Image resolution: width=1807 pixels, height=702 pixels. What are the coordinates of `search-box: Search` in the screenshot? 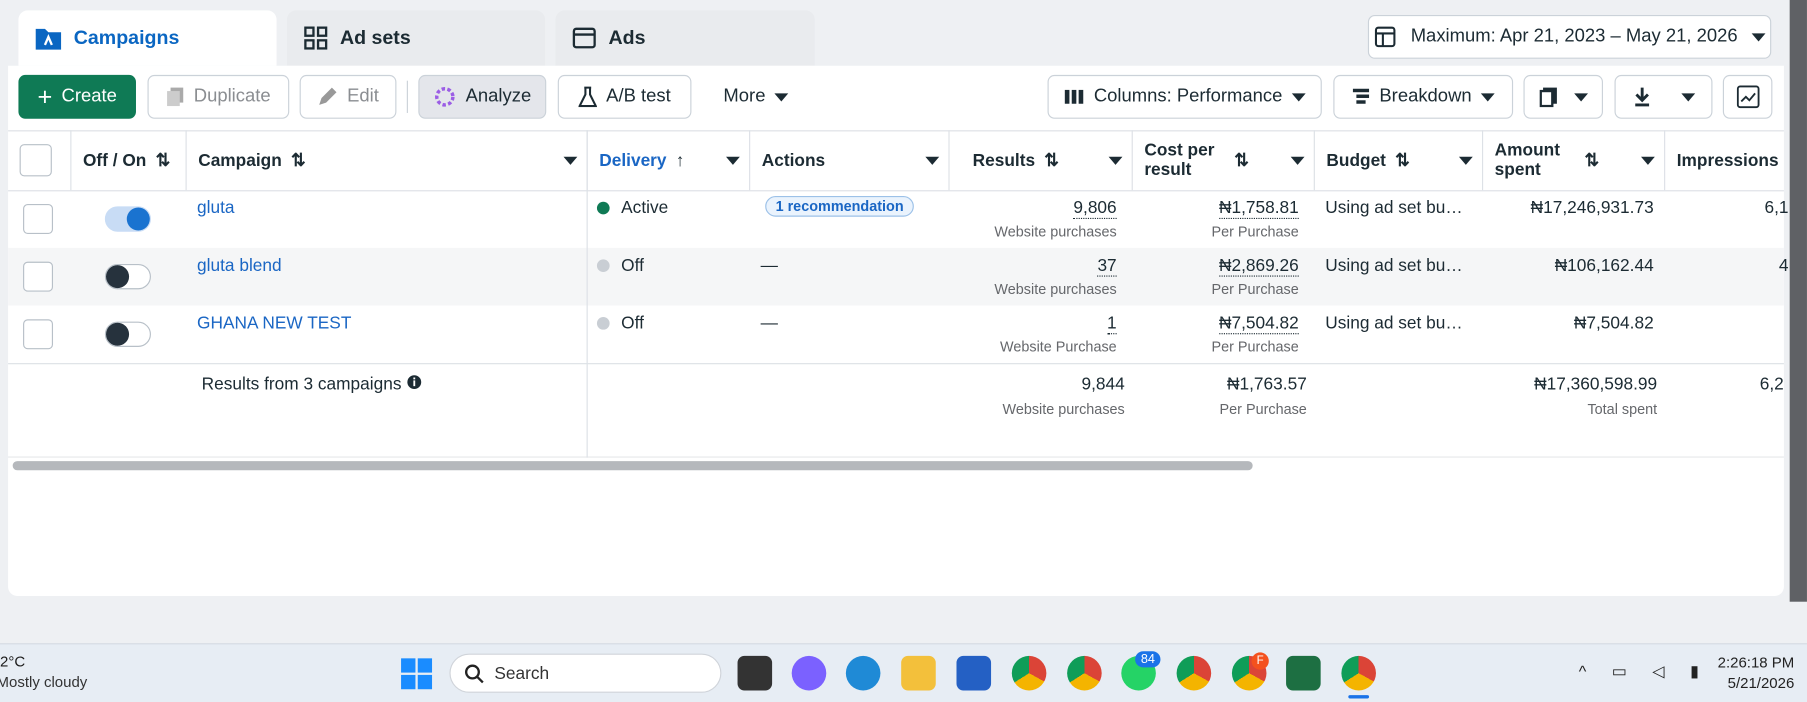 It's located at (585, 673).